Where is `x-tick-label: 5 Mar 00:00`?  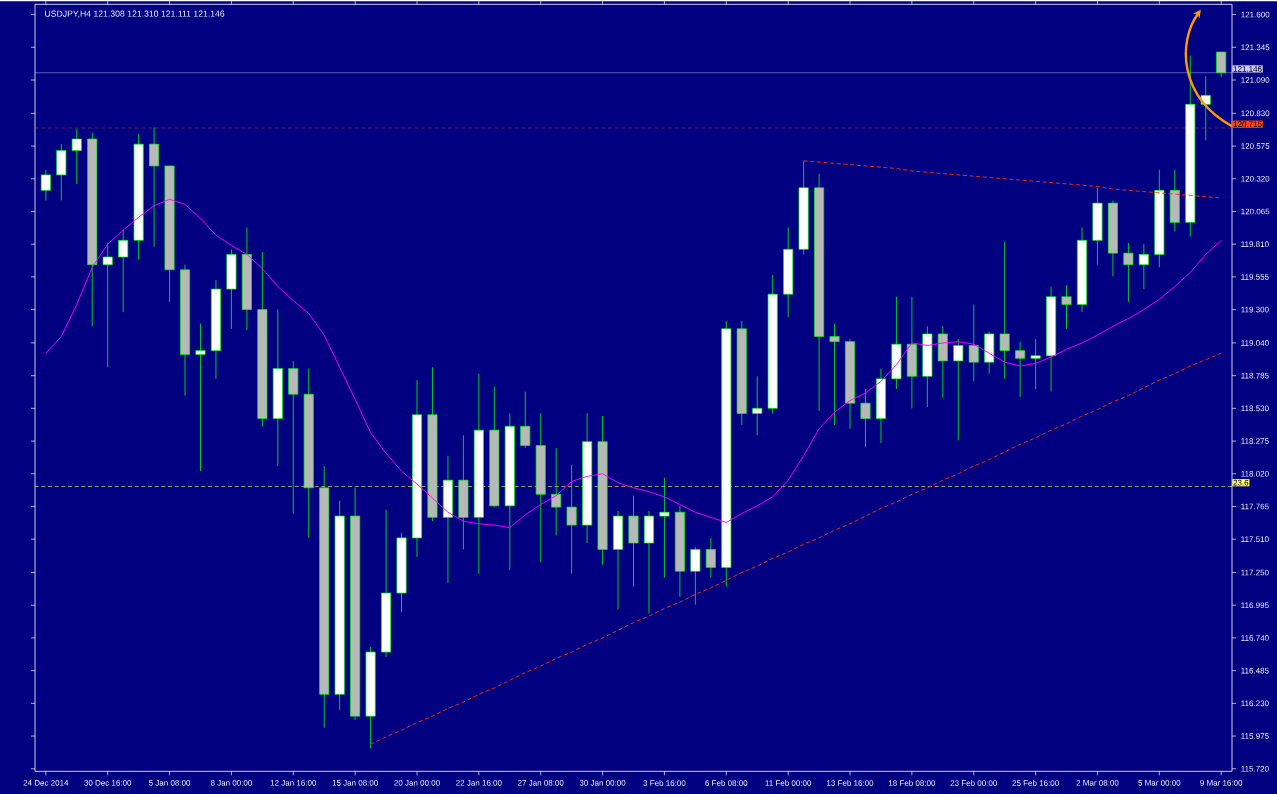
x-tick-label: 5 Mar 00:00 is located at coordinates (1159, 782).